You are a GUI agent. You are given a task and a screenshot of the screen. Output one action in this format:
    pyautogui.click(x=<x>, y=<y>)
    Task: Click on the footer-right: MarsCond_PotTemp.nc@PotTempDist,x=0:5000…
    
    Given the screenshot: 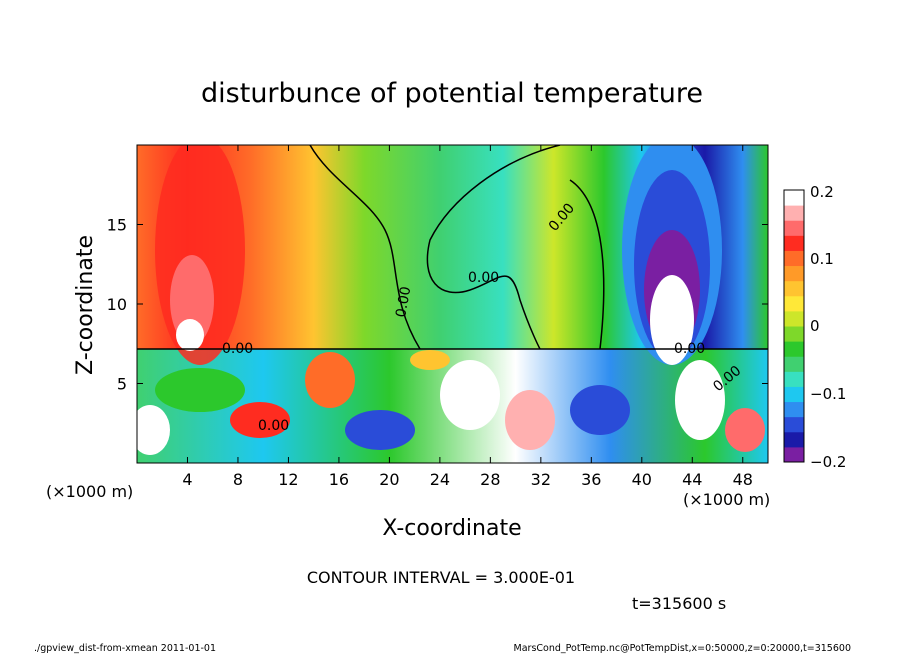 What is the action you would take?
    pyautogui.click(x=682, y=648)
    